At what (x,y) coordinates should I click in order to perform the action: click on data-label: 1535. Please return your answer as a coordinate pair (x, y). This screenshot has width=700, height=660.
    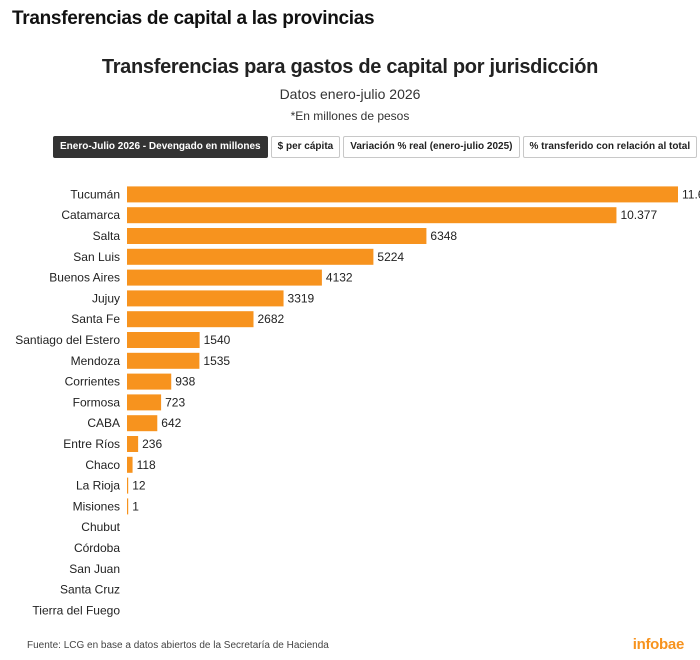
    Looking at the image, I should click on (216, 361).